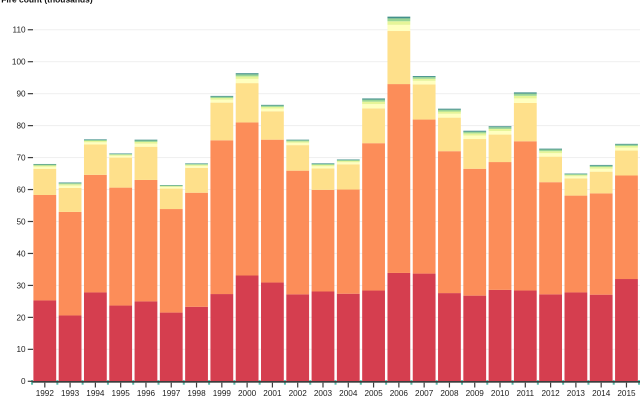  What do you see at coordinates (23, 381) in the screenshot?
I see `svg-text: 0` at bounding box center [23, 381].